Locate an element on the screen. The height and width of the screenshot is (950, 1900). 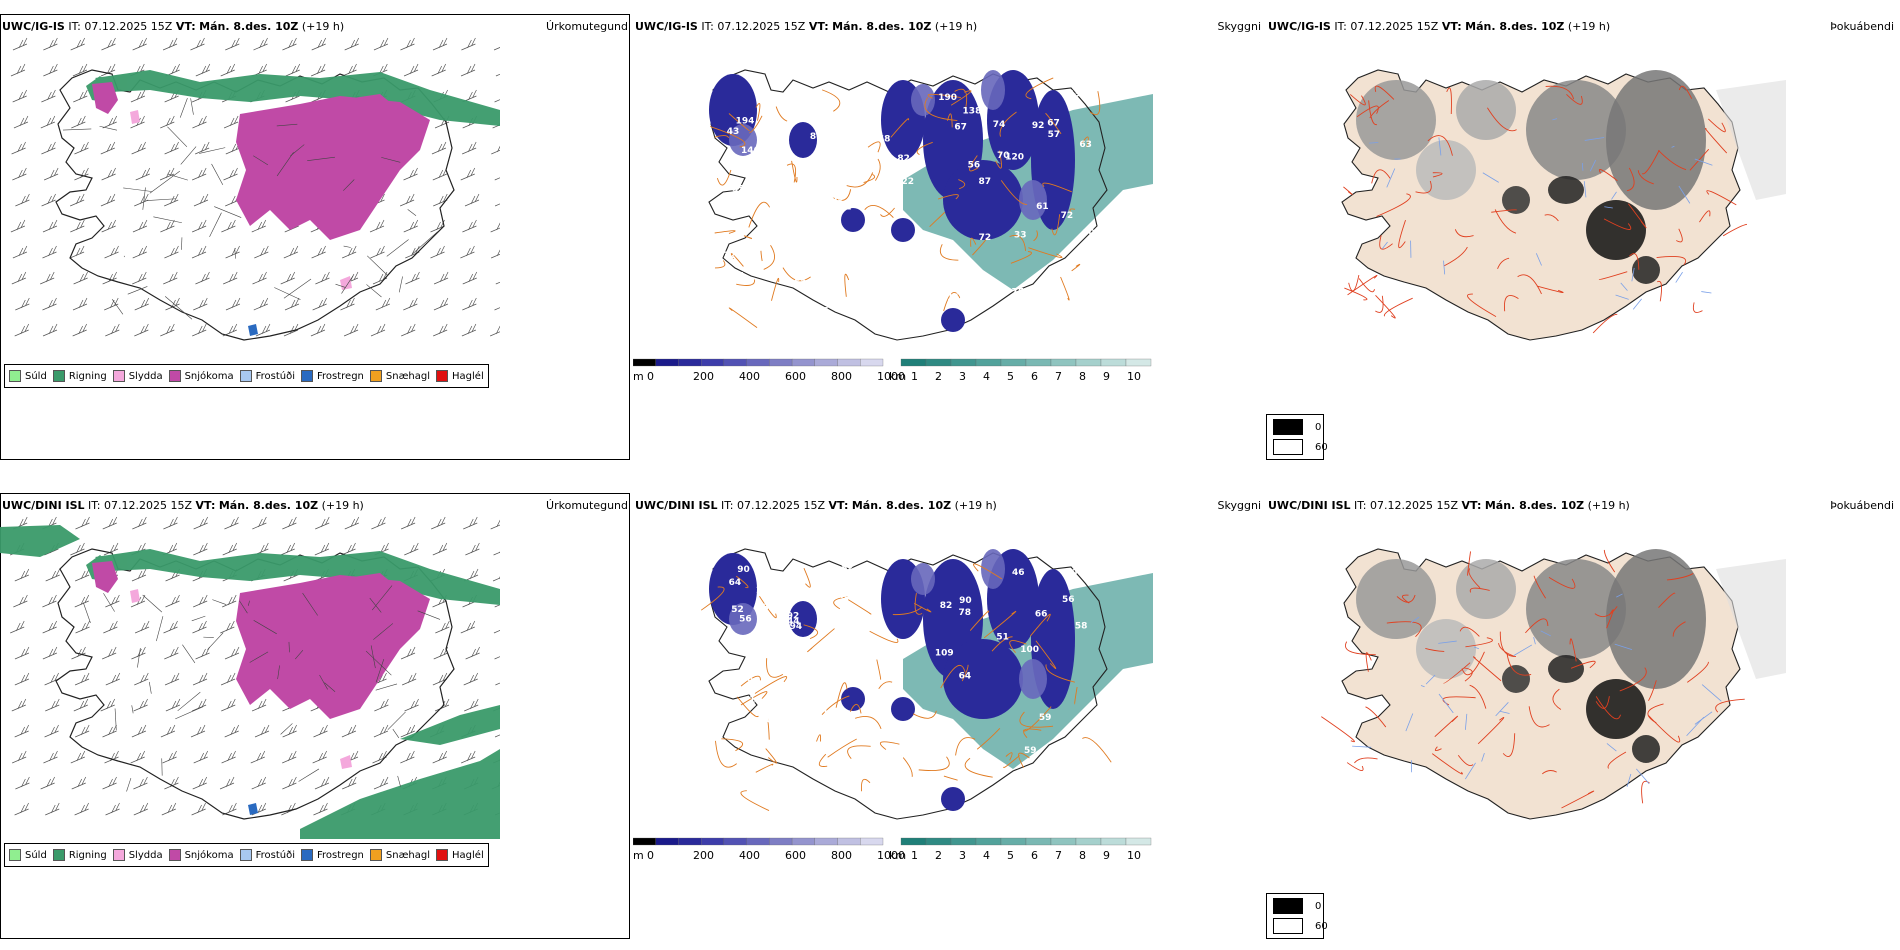
visibility-value-label: 55 is located at coordinates (738, 190).